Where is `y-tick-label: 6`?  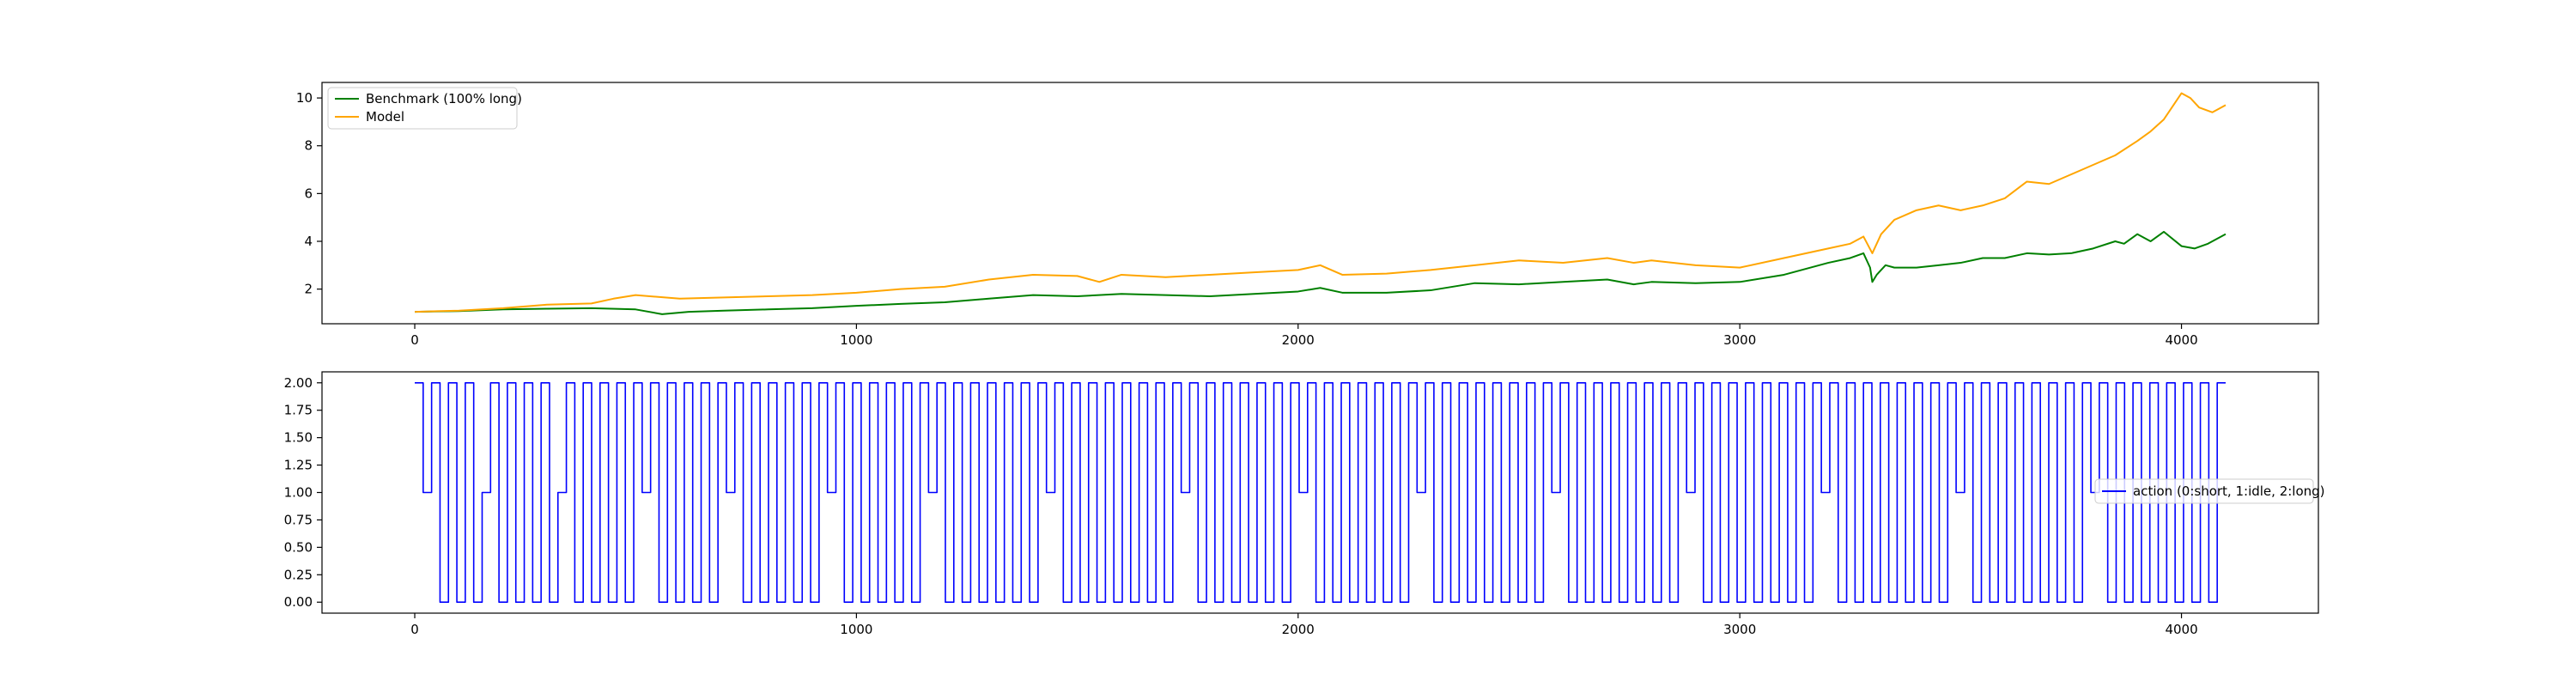
y-tick-label: 6 is located at coordinates (308, 193).